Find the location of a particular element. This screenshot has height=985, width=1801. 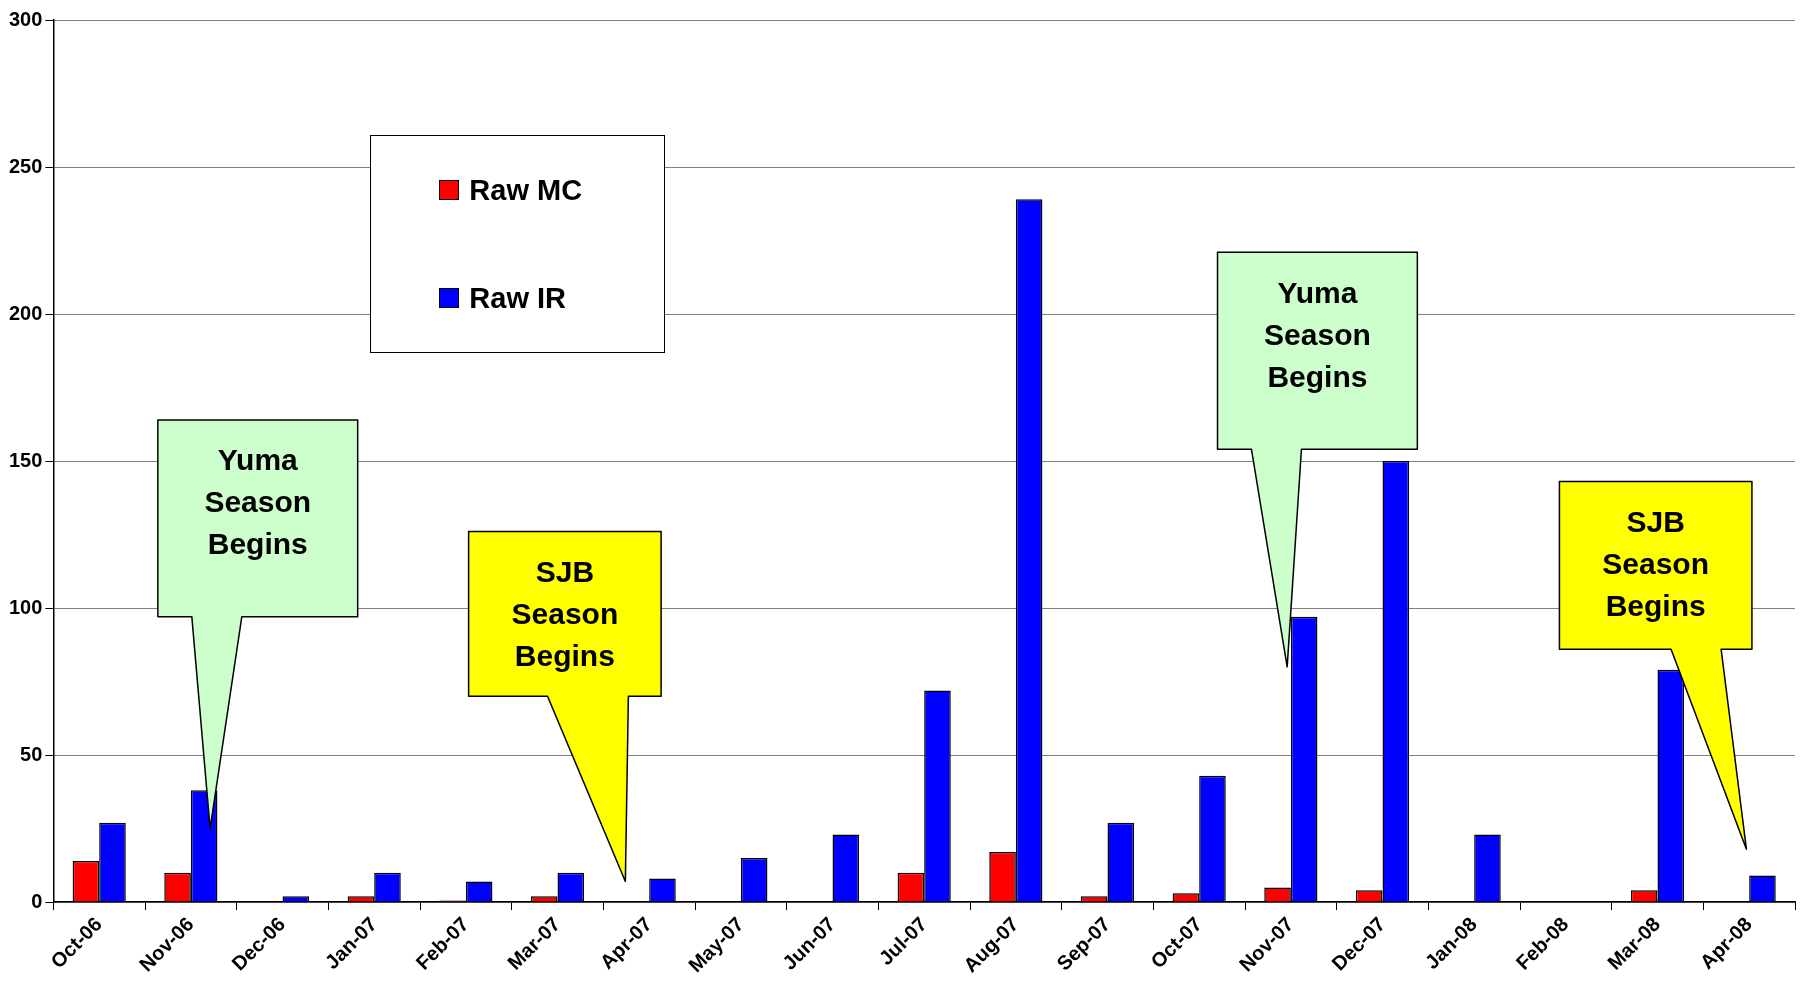

legend-label: Raw MC is located at coordinates (526, 190).